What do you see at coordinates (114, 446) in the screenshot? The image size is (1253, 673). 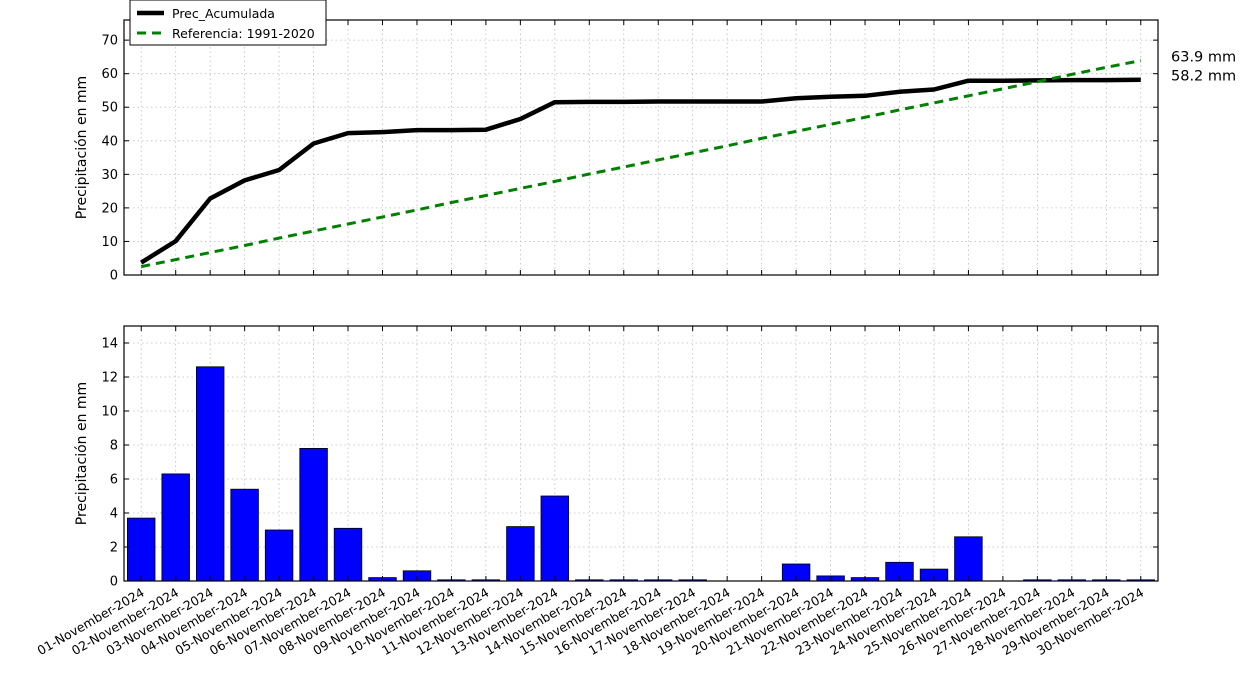 I see `bottom-ytick-label-8: 8` at bounding box center [114, 446].